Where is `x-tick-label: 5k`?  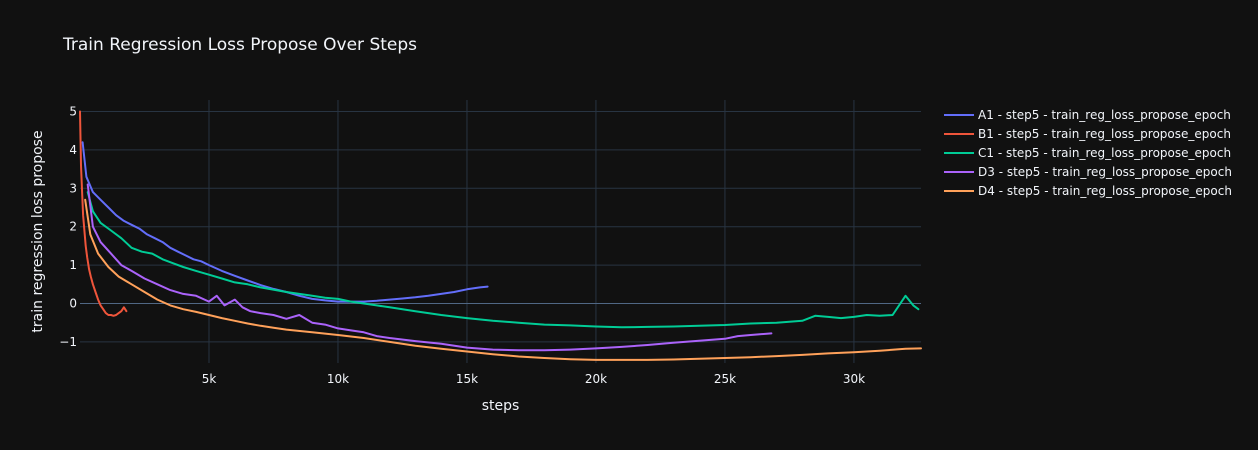
x-tick-label: 5k is located at coordinates (209, 379).